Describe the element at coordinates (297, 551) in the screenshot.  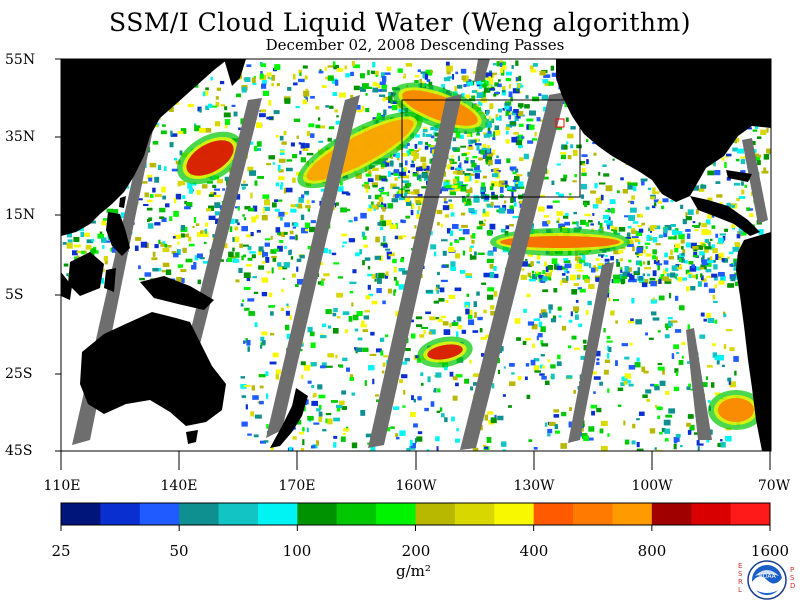
I see `colorbar-label: 100` at that location.